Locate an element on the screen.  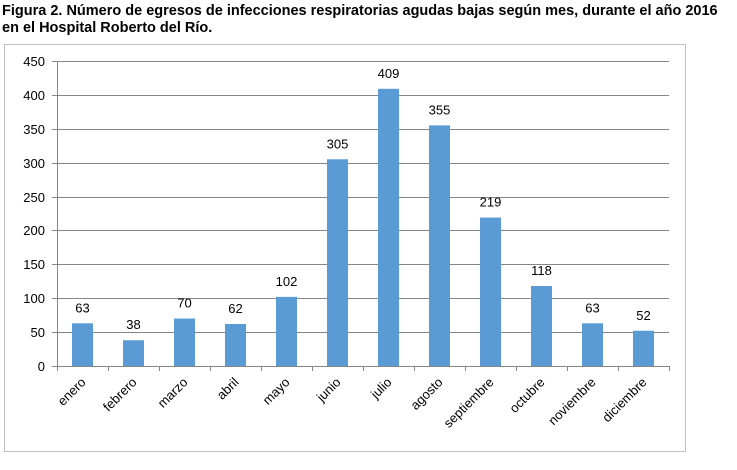
x-tick-label: agosto is located at coordinates (426, 394).